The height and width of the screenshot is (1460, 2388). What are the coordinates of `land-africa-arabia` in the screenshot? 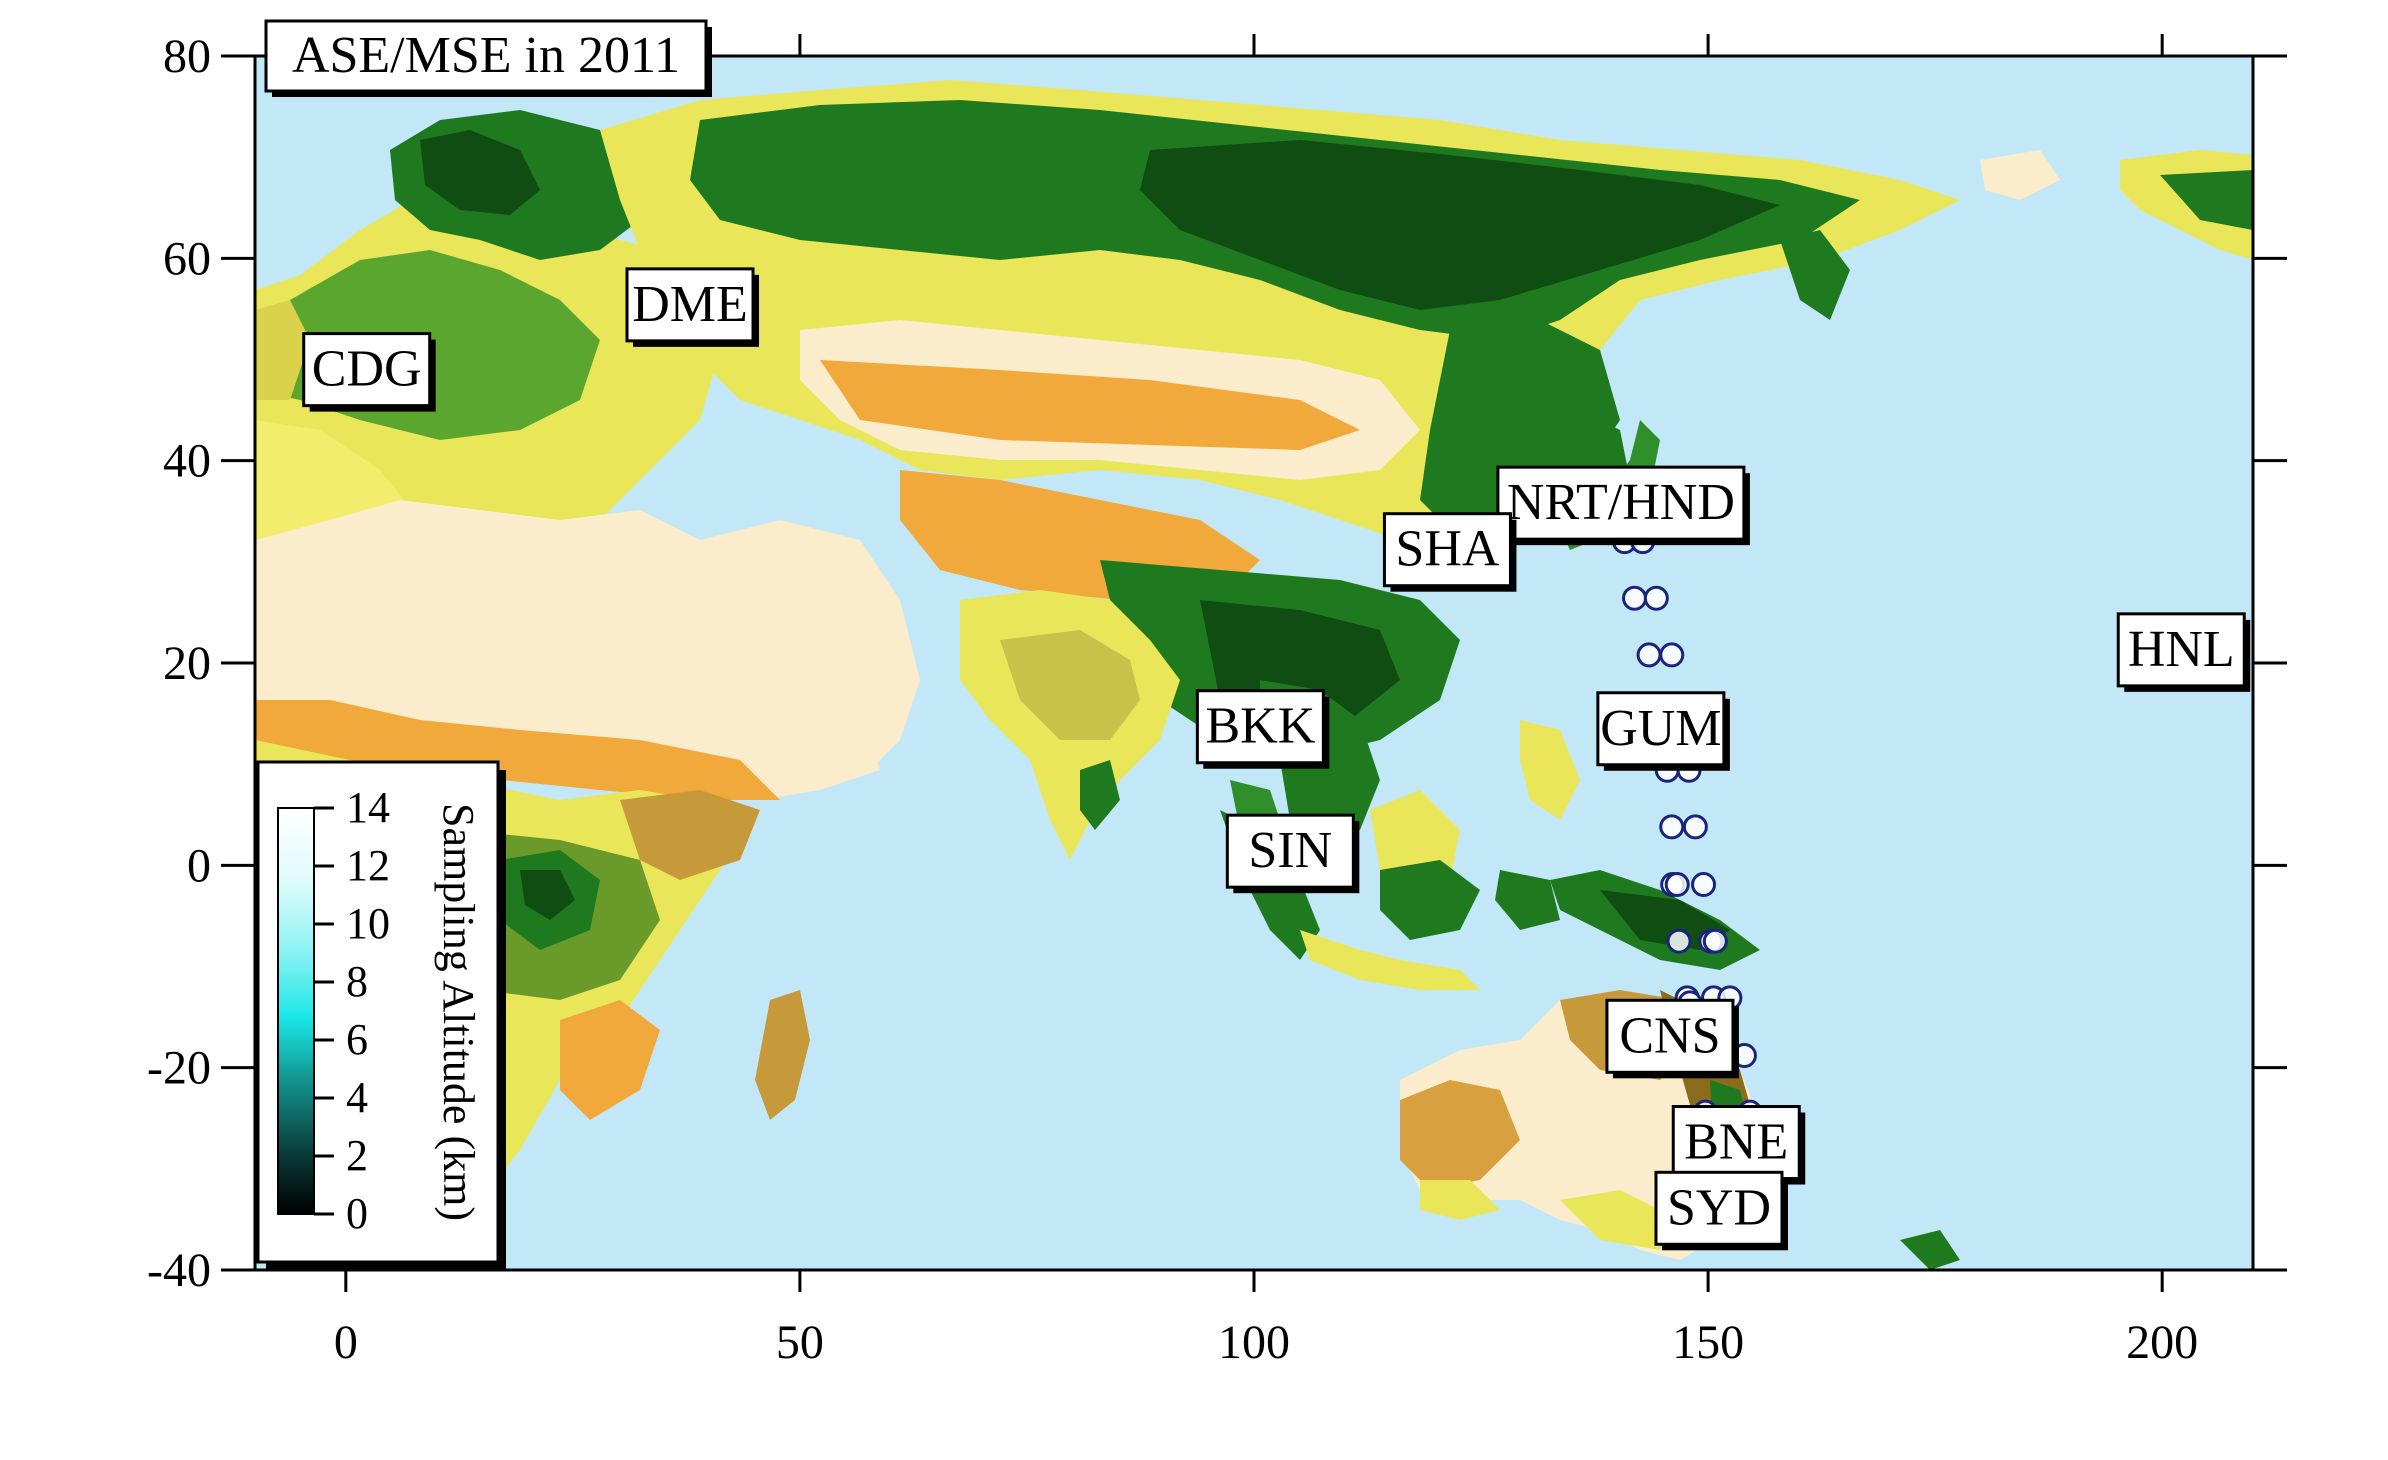 It's located at (587, 860).